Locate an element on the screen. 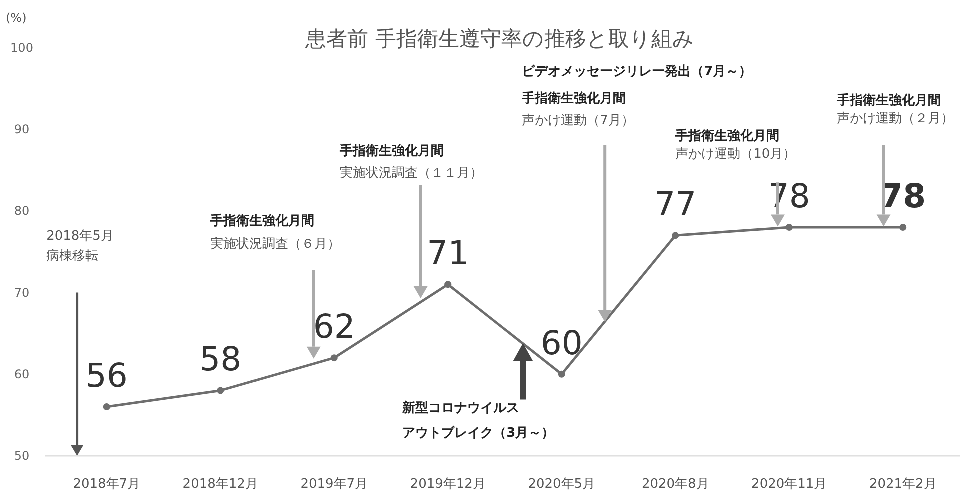 The width and height of the screenshot is (976, 494). data-label: 71 is located at coordinates (448, 253).